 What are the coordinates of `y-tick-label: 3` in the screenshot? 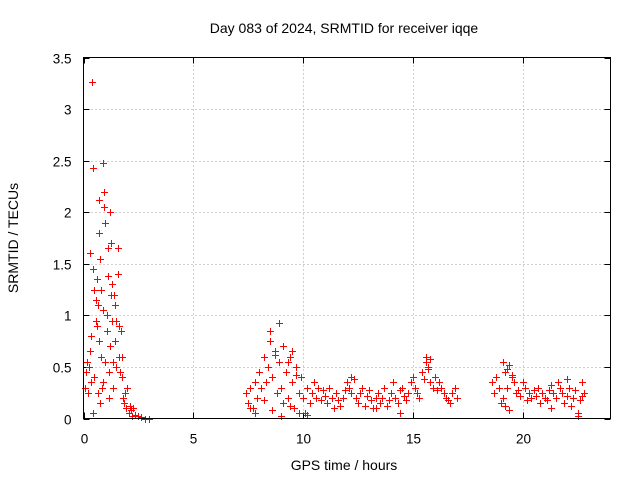 It's located at (68, 110).